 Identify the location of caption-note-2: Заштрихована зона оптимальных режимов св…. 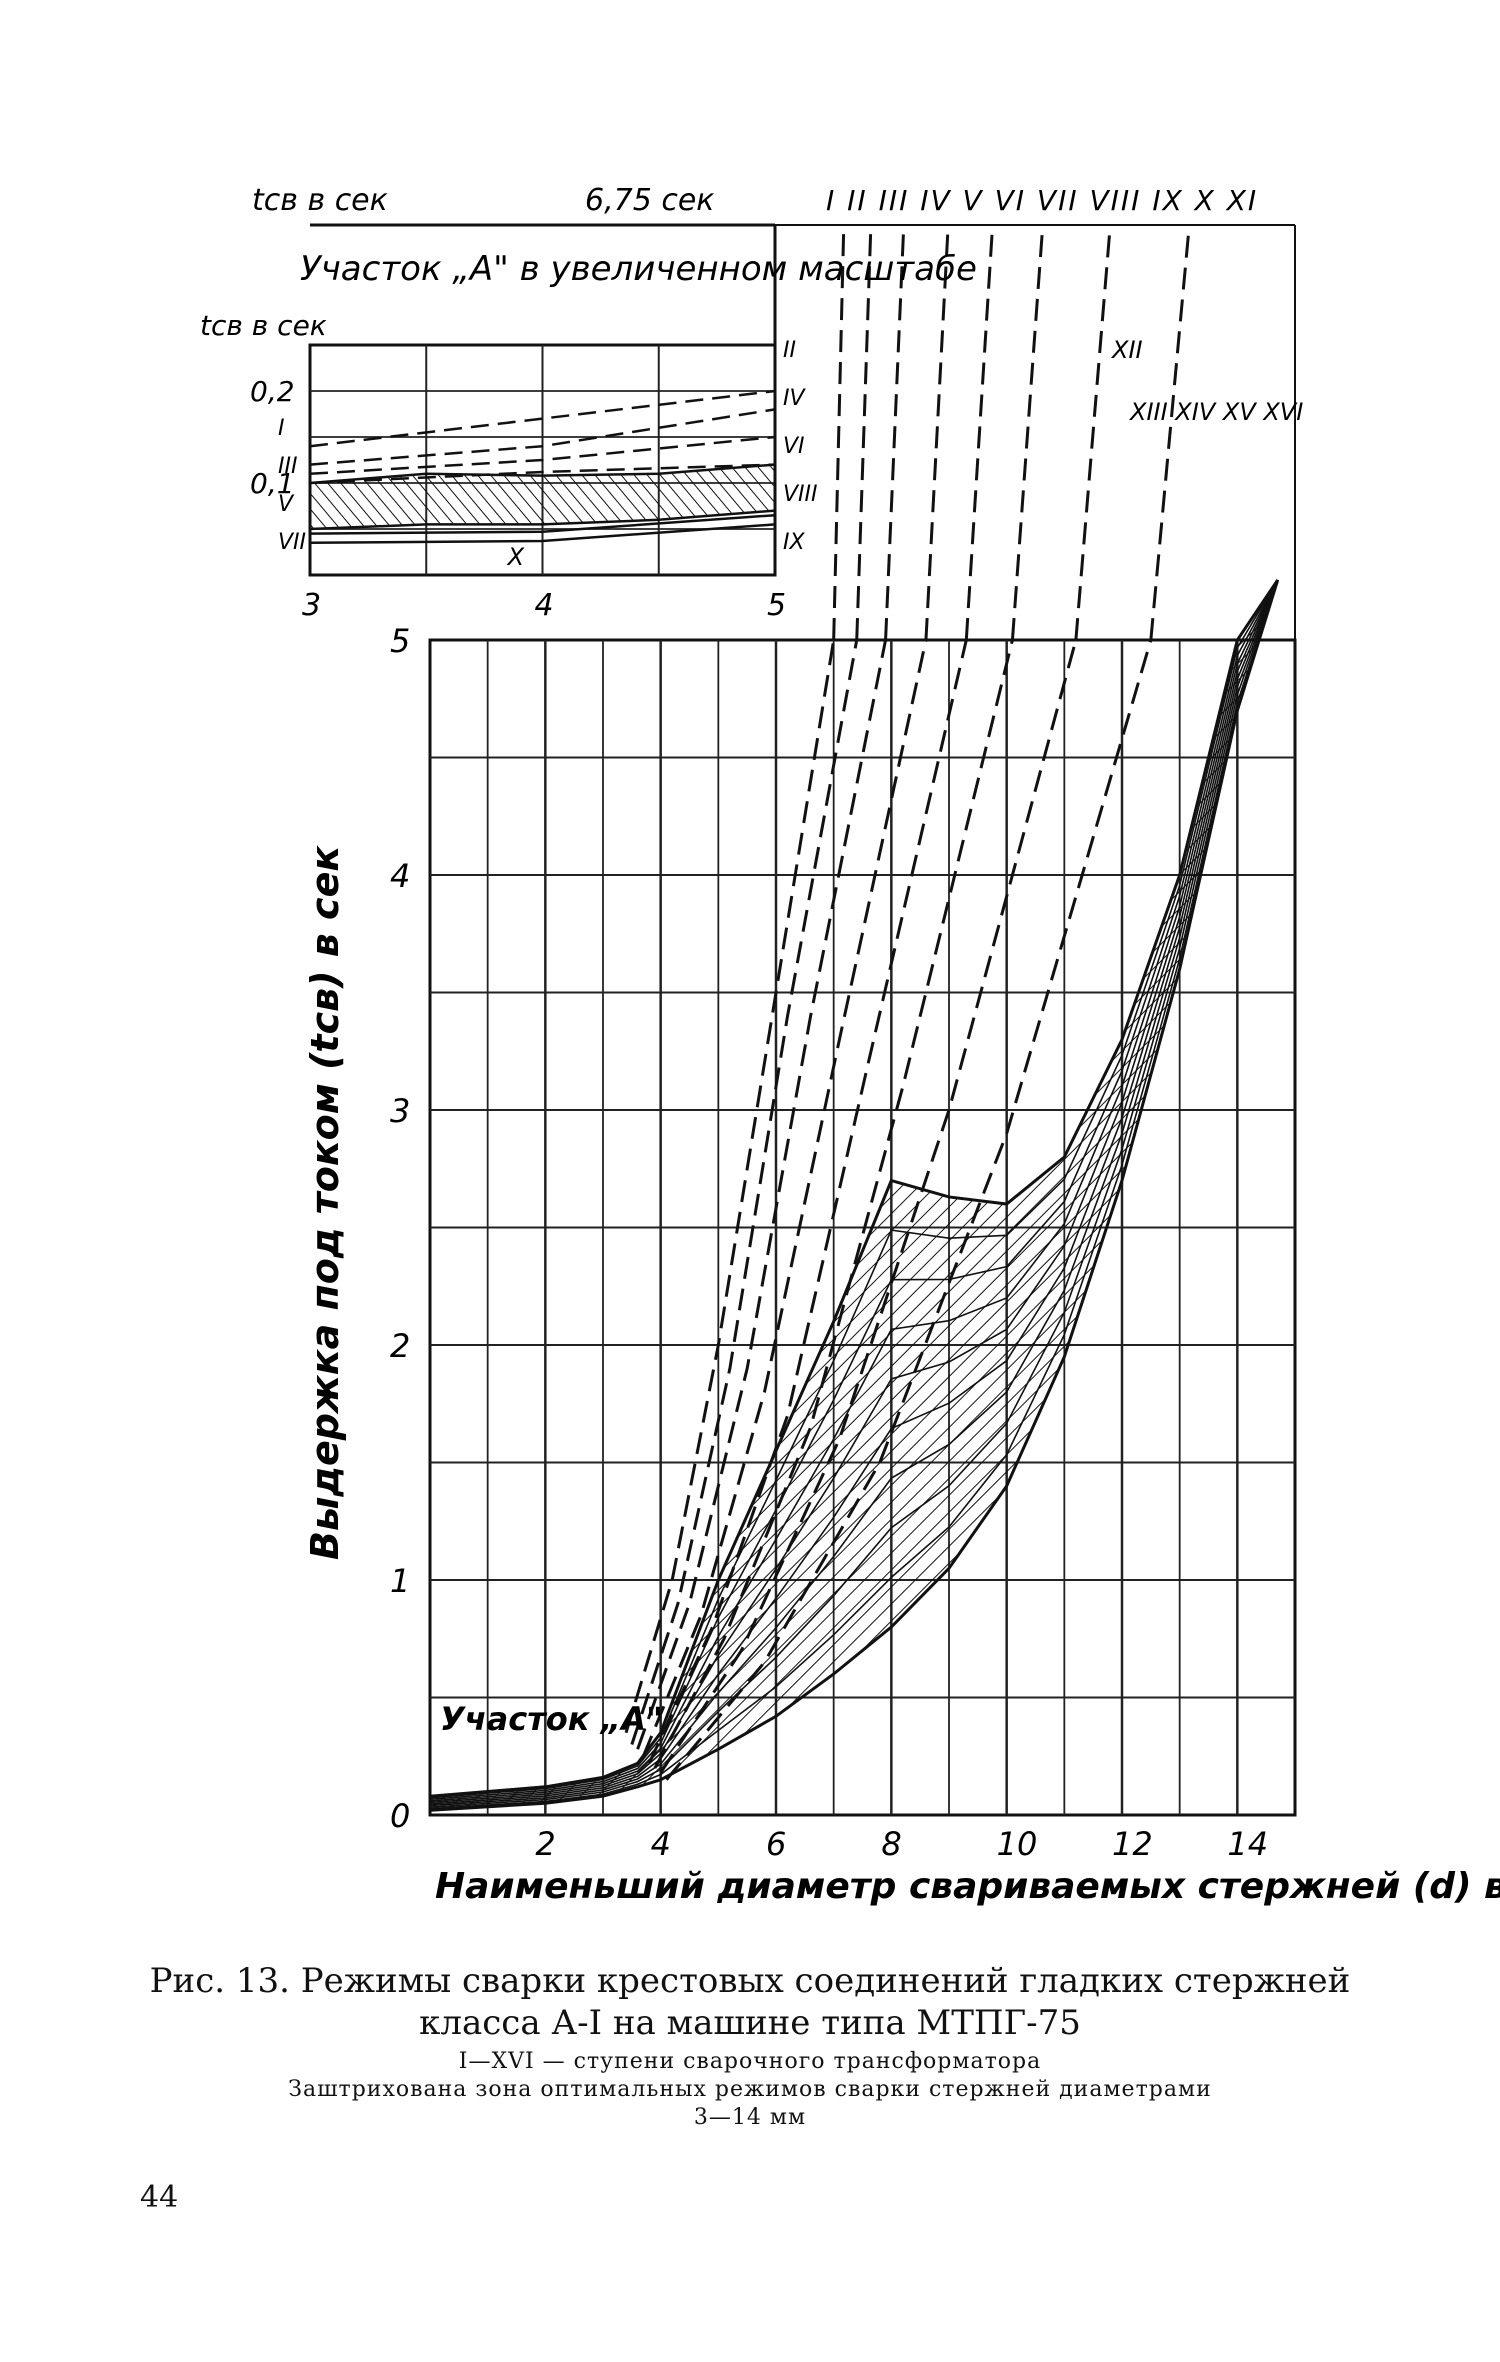
(750, 2089).